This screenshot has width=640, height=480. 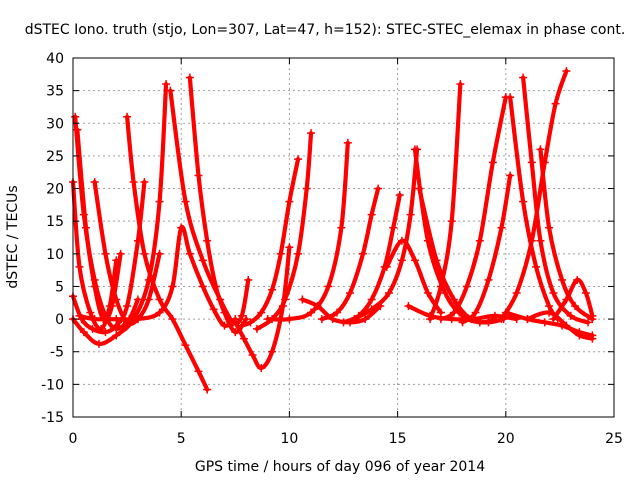 What do you see at coordinates (57, 353) in the screenshot?
I see `y-tick-label: -5` at bounding box center [57, 353].